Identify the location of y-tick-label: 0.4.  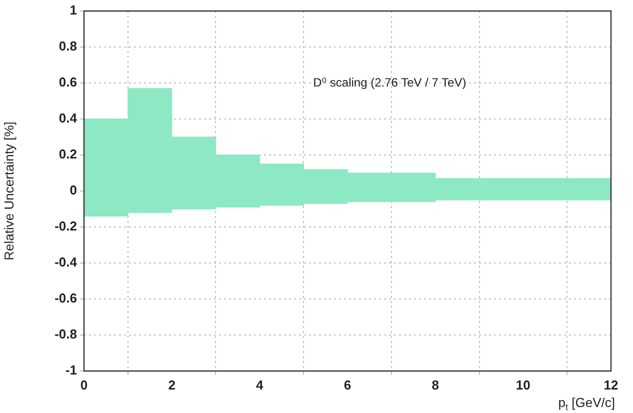
(68, 118).